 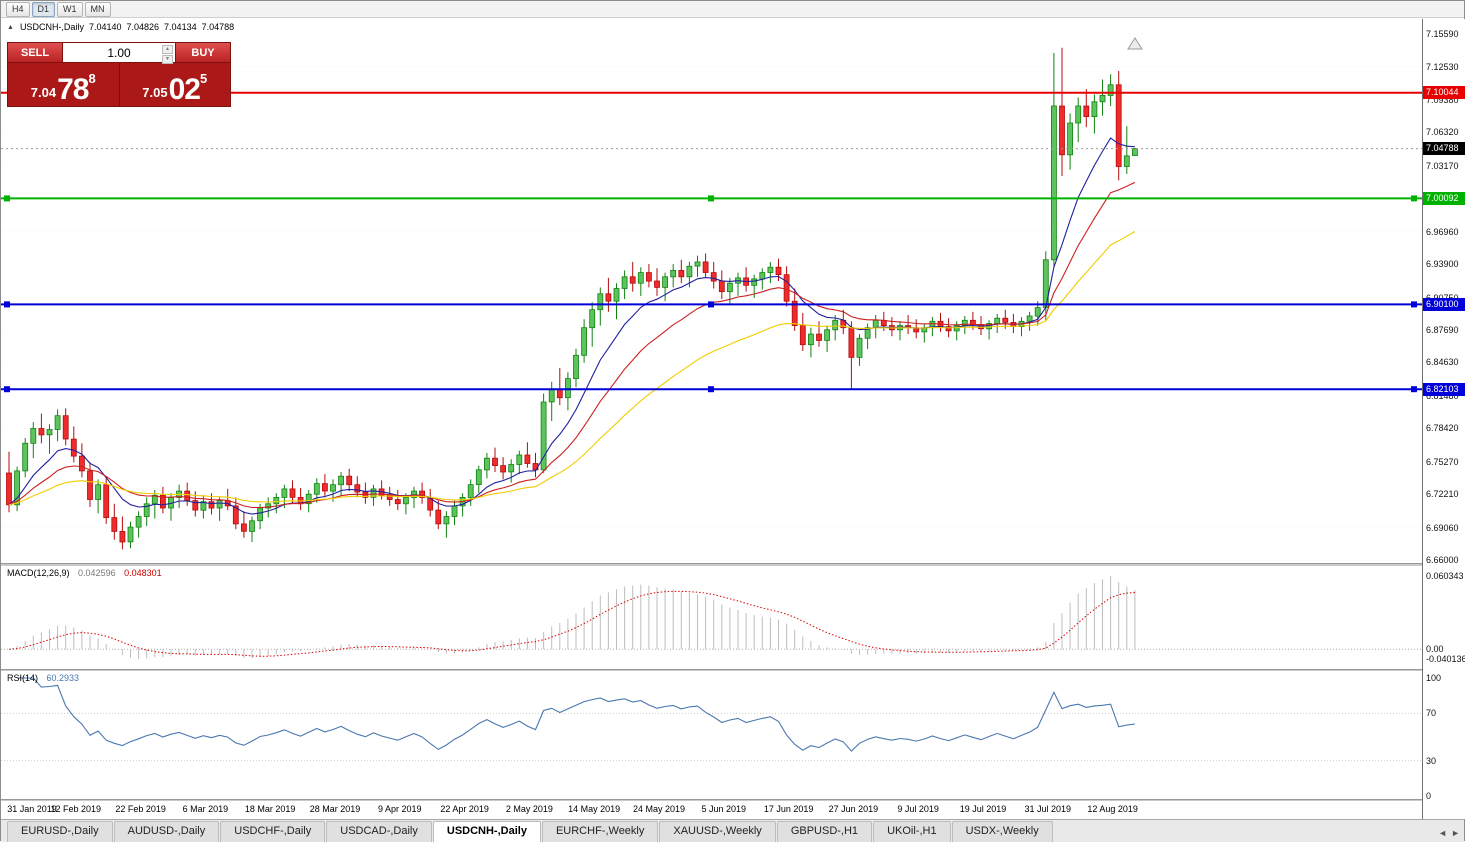 I want to click on one-click-trading-panel: SELL ▲ ▼ BUY 7.04 78 8 7.05 02 5, so click(x=119, y=74).